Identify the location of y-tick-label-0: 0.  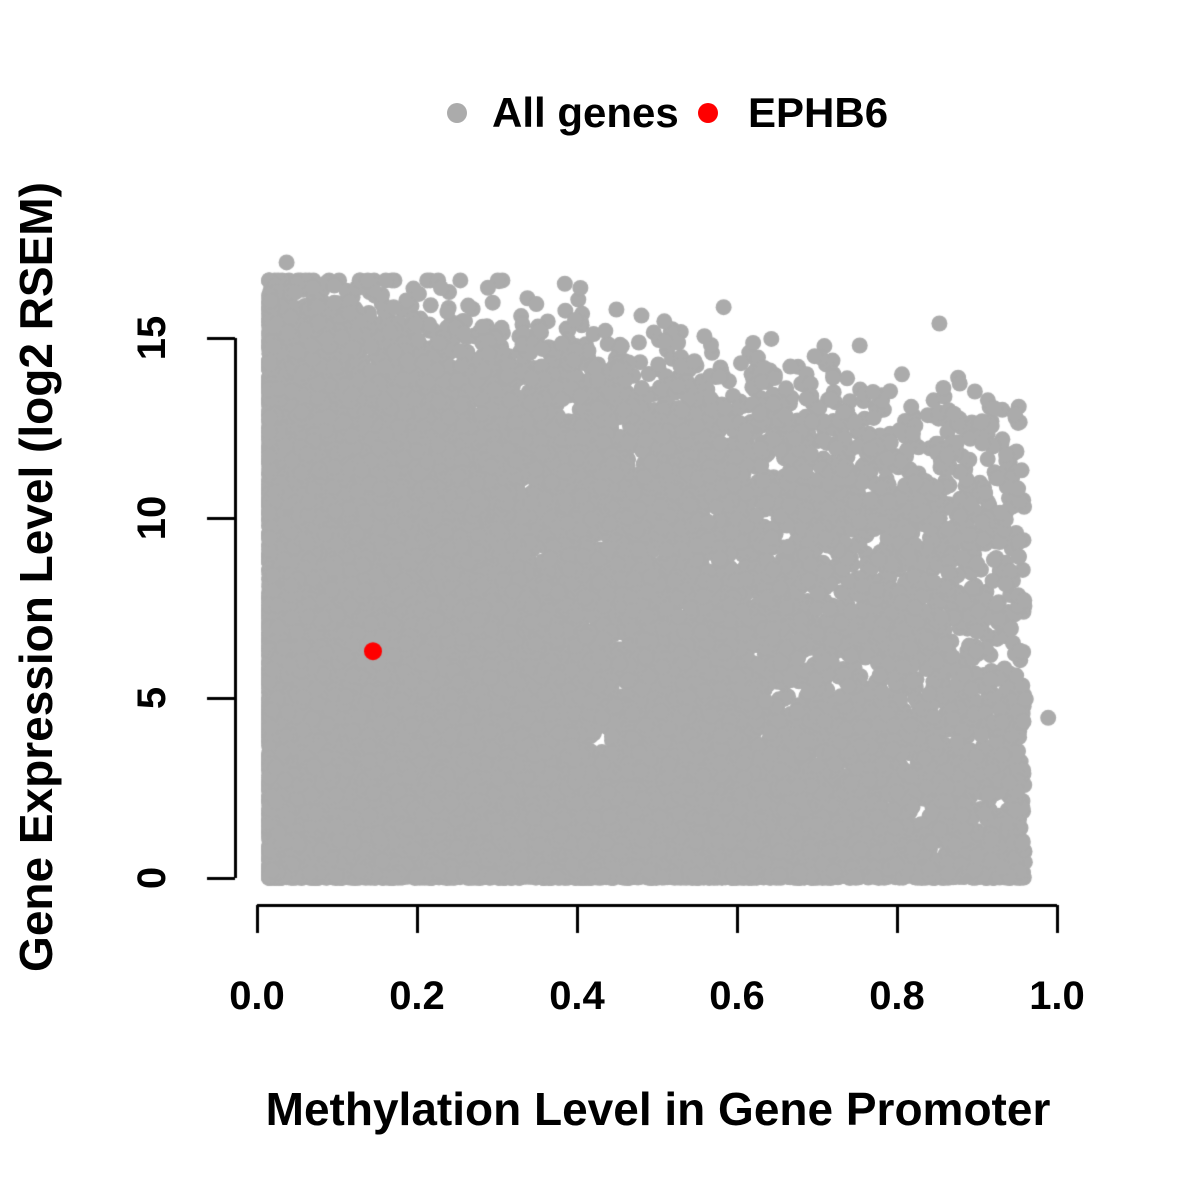
(152, 878).